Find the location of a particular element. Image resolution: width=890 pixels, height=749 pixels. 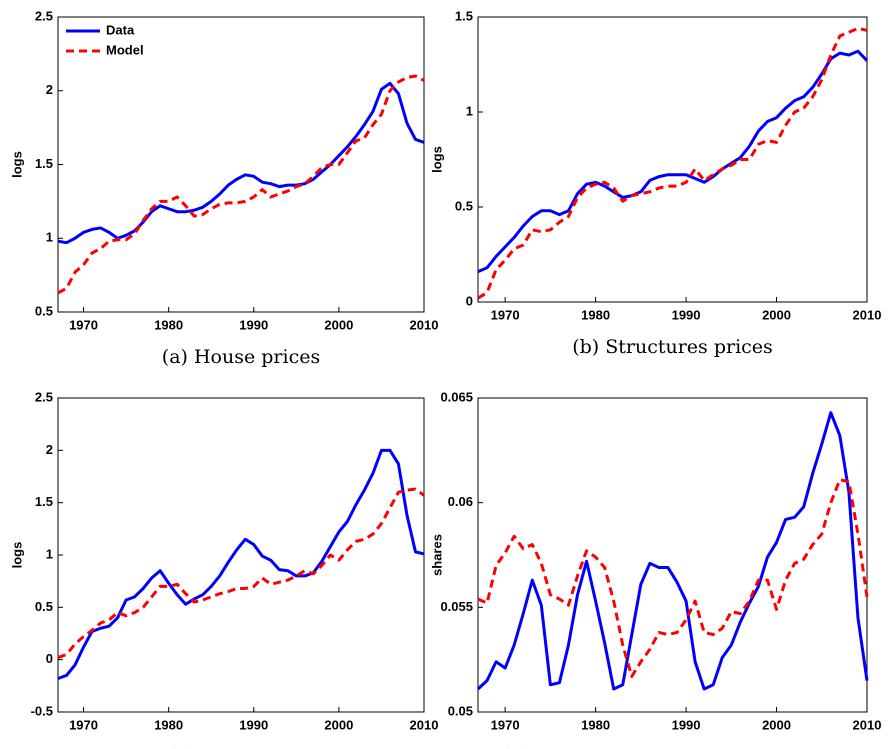

y-tick-label: 0.055 is located at coordinates (456, 606).